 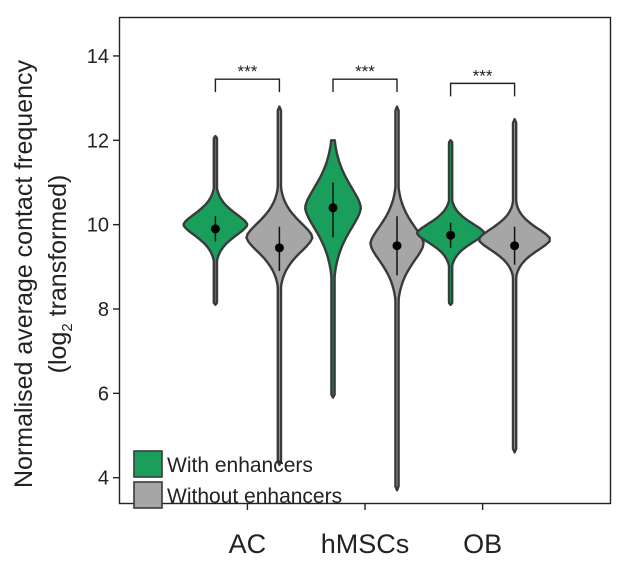 I want to click on significance-brackets: *** *** ***, so click(x=365, y=79).